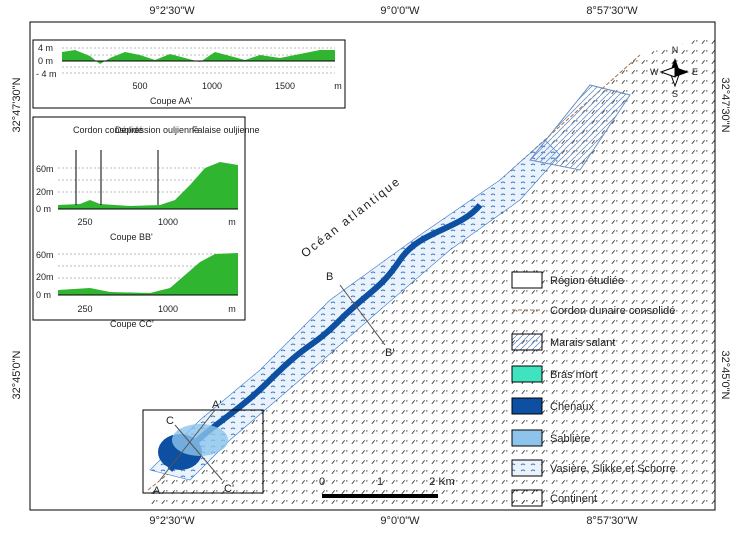  Describe the element at coordinates (674, 72) in the screenshot. I see `compass: N S E W` at that location.